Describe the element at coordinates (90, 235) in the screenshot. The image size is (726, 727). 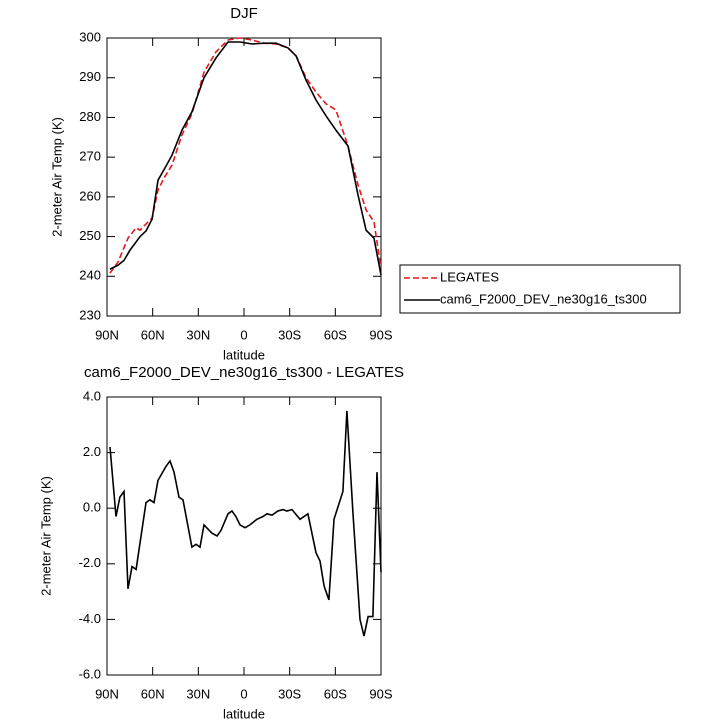
I see `y-tick-label: 250` at that location.